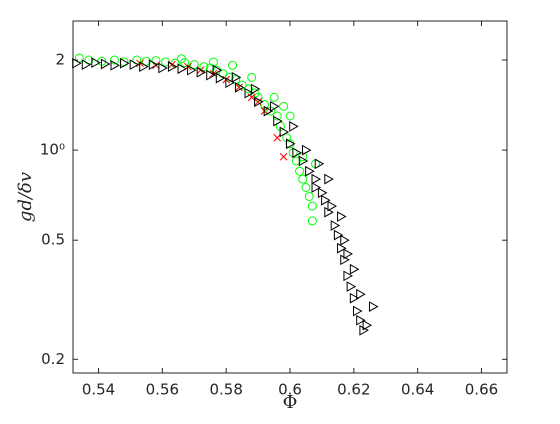 This screenshot has width=560, height=424. What do you see at coordinates (60, 60) in the screenshot?
I see `y-tick-label: 2` at bounding box center [60, 60].